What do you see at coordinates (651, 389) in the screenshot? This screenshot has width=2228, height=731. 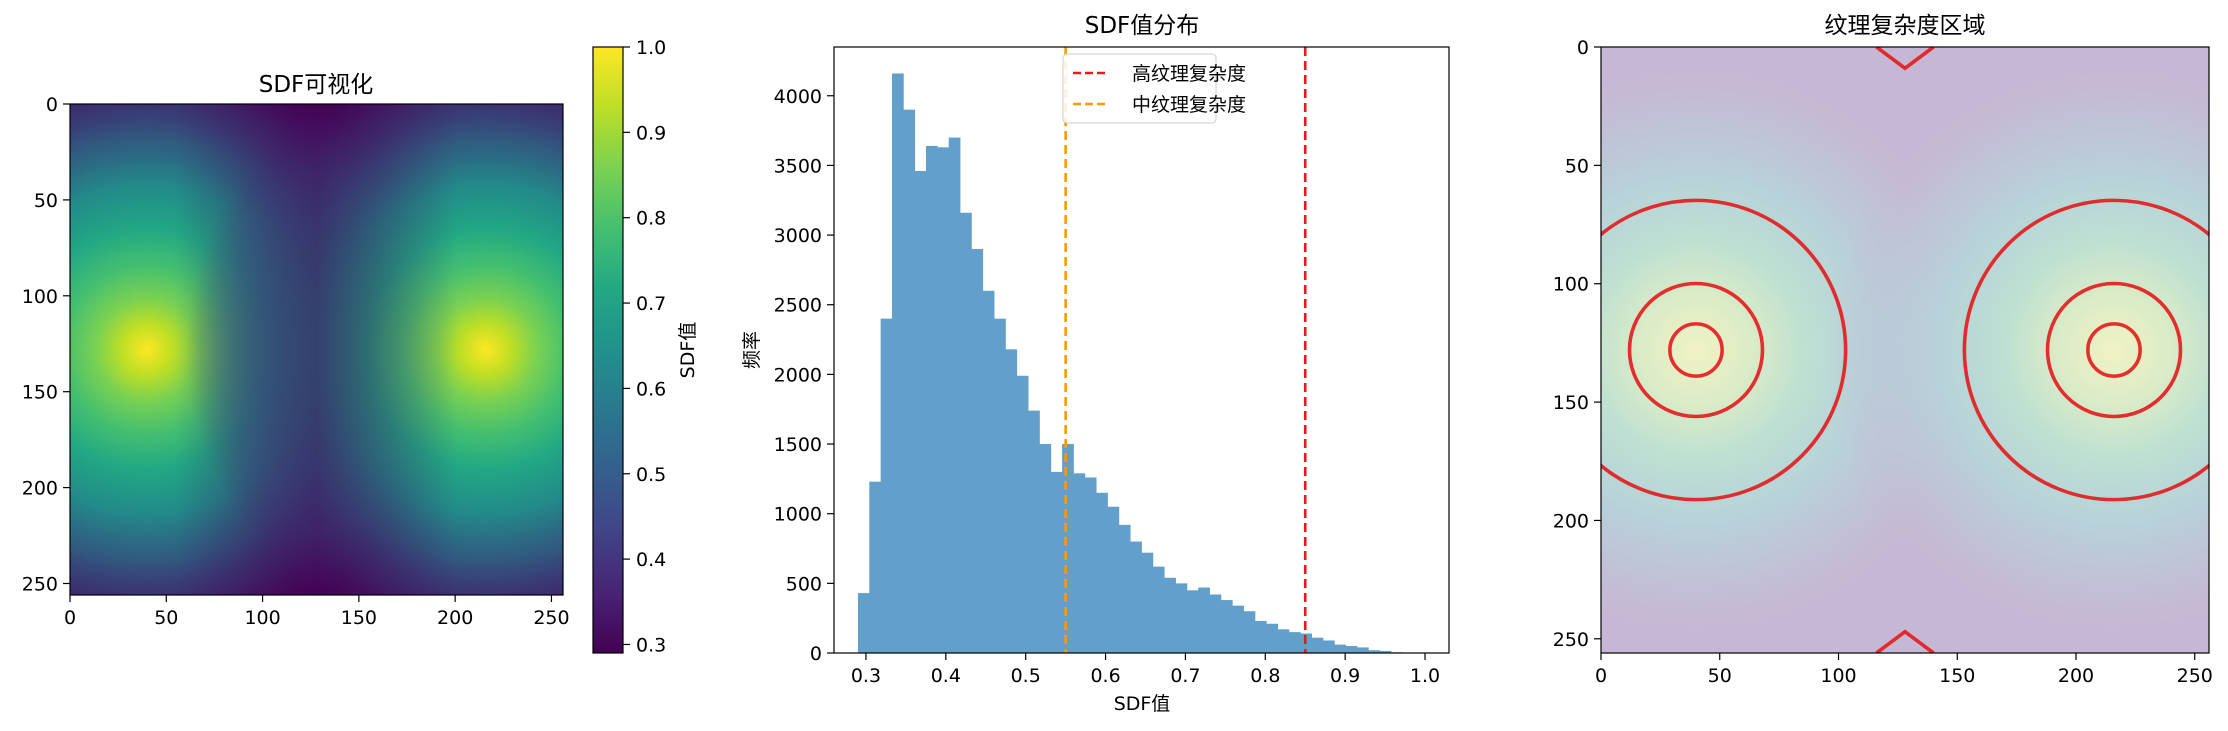 I see `colorbar-tick-label: 0.6` at bounding box center [651, 389].